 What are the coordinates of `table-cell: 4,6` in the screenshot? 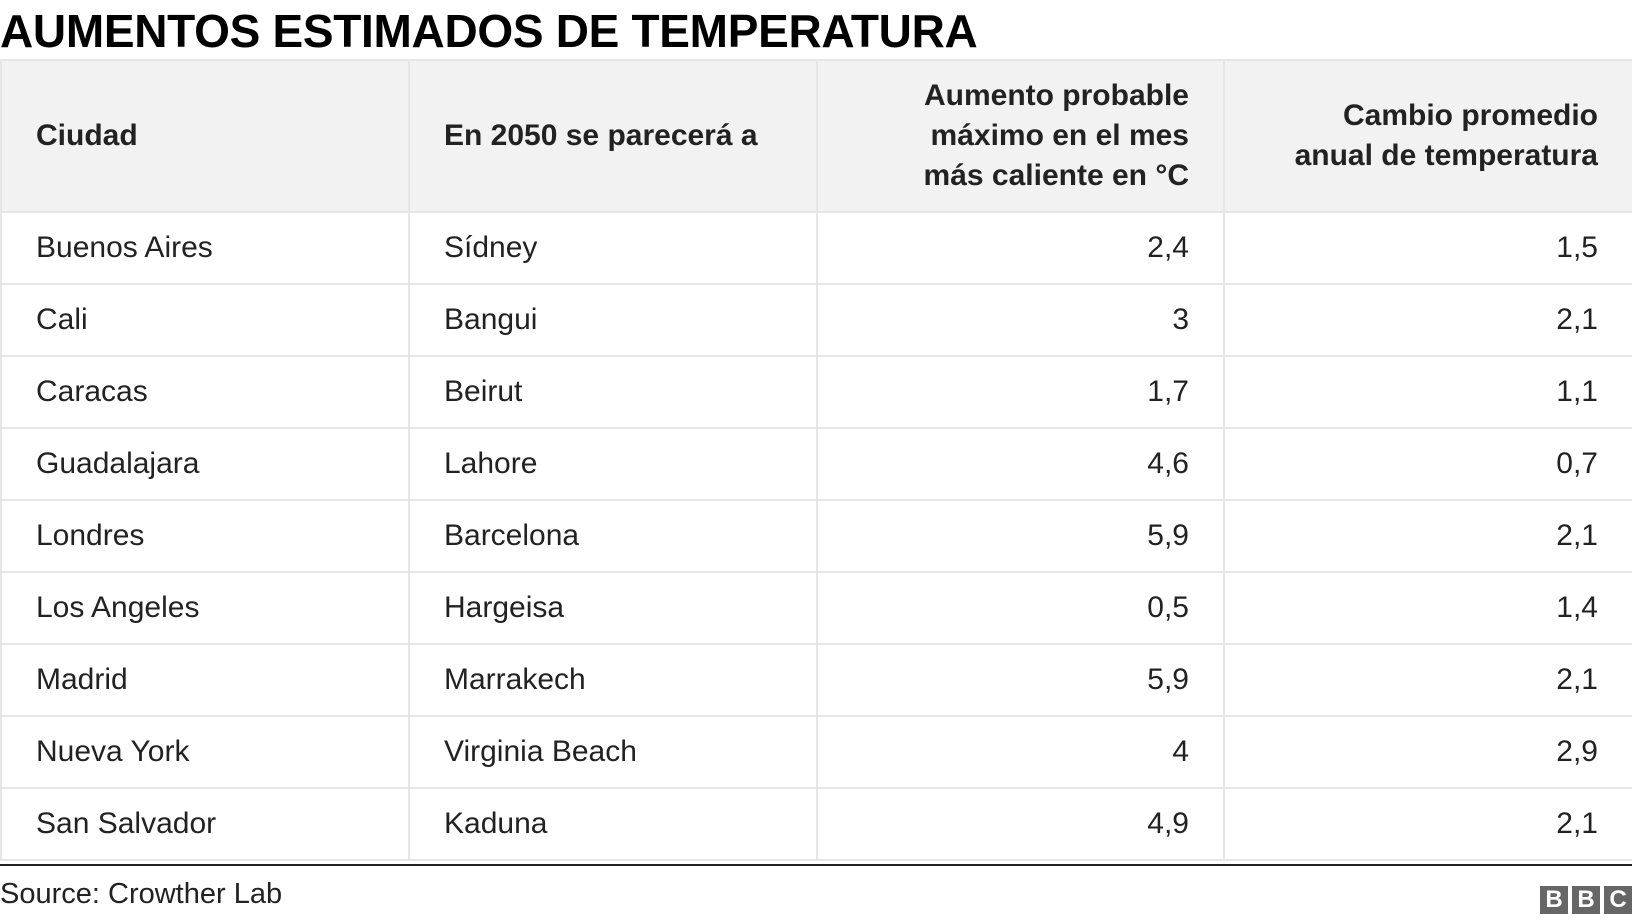 It's located at (1020, 464).